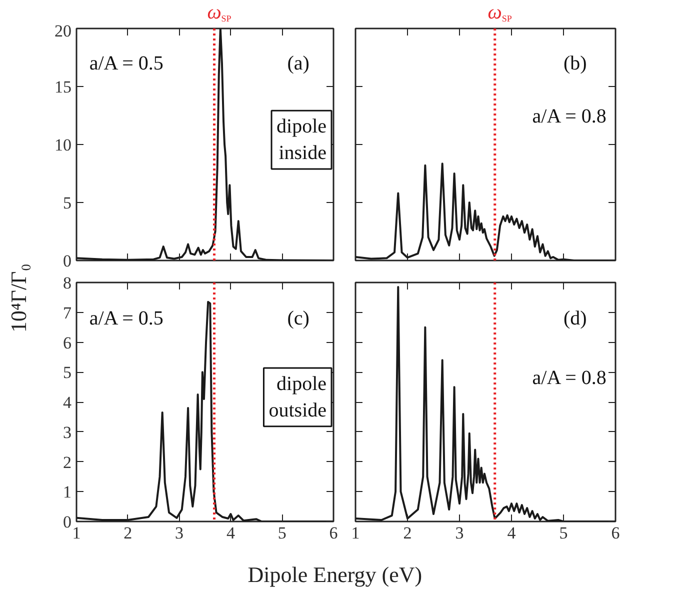 The height and width of the screenshot is (607, 677). Describe the element at coordinates (575, 63) in the screenshot. I see `annotation: (b)` at that location.